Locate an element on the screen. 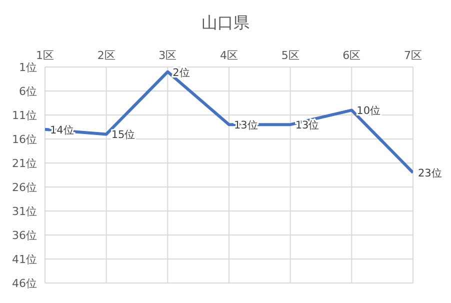  x-tick-label: 7区 is located at coordinates (413, 55).